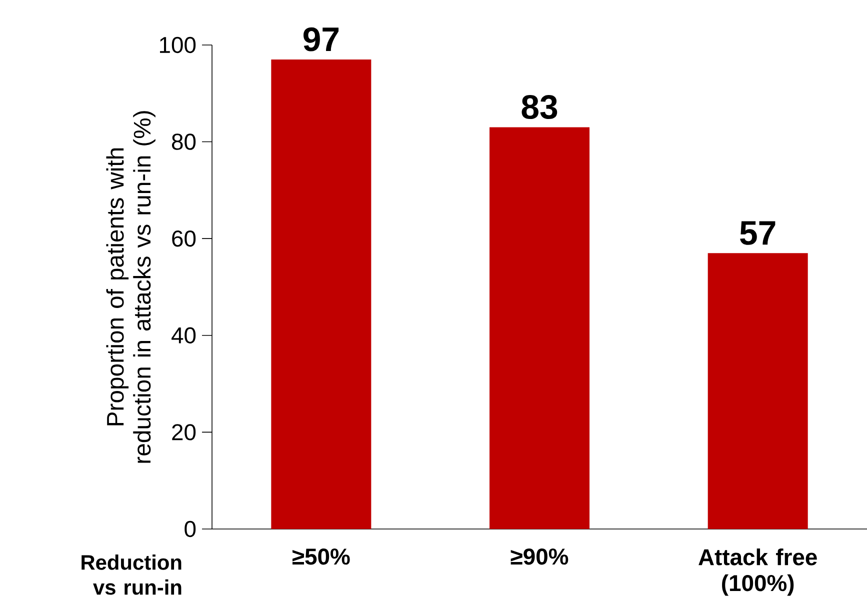 The width and height of the screenshot is (867, 613). I want to click on x-tick-label: Attack free (100%), so click(757, 572).